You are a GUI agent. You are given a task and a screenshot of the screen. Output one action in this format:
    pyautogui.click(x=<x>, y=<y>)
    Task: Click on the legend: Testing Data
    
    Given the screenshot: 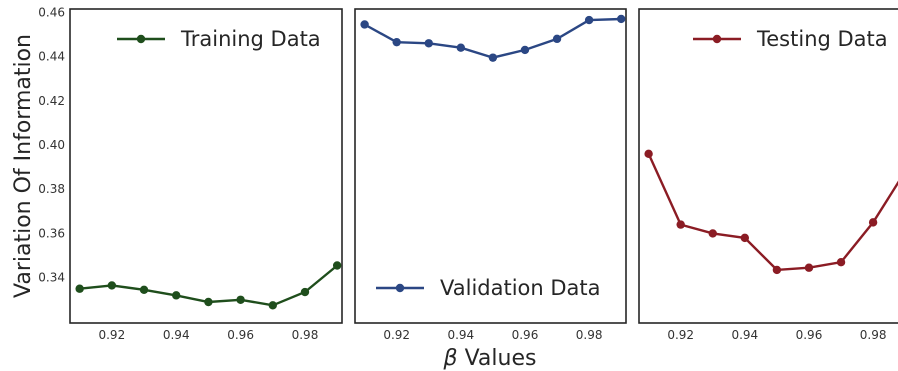 What is the action you would take?
    pyautogui.click(x=790, y=39)
    